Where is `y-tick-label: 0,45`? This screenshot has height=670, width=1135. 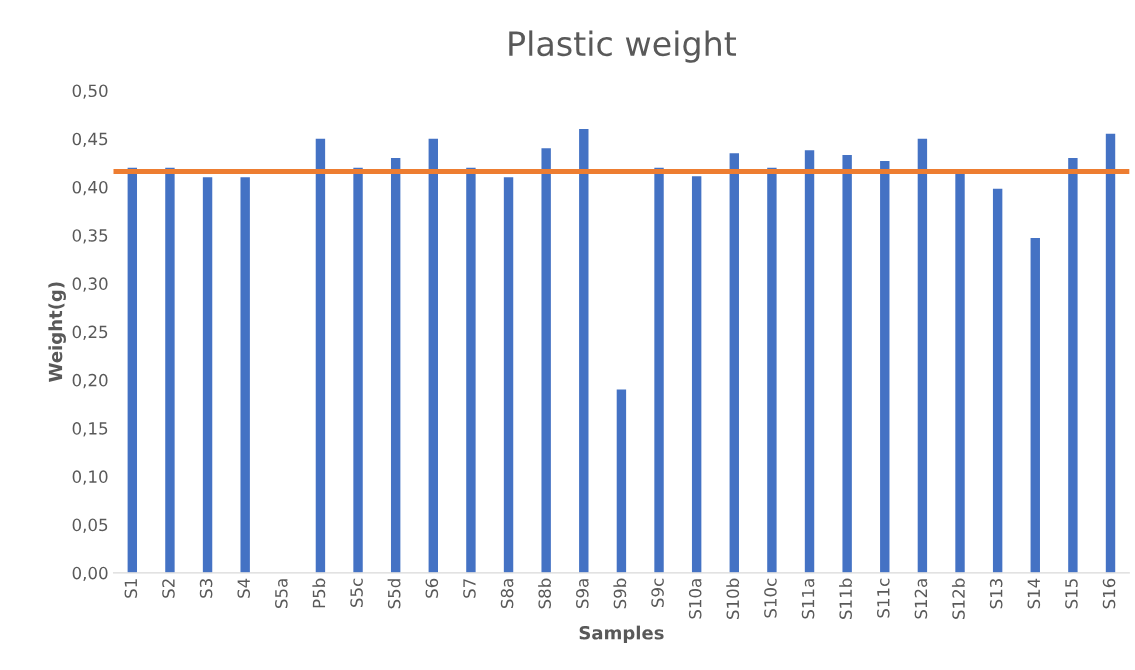 y-tick-label: 0,45 is located at coordinates (90, 139).